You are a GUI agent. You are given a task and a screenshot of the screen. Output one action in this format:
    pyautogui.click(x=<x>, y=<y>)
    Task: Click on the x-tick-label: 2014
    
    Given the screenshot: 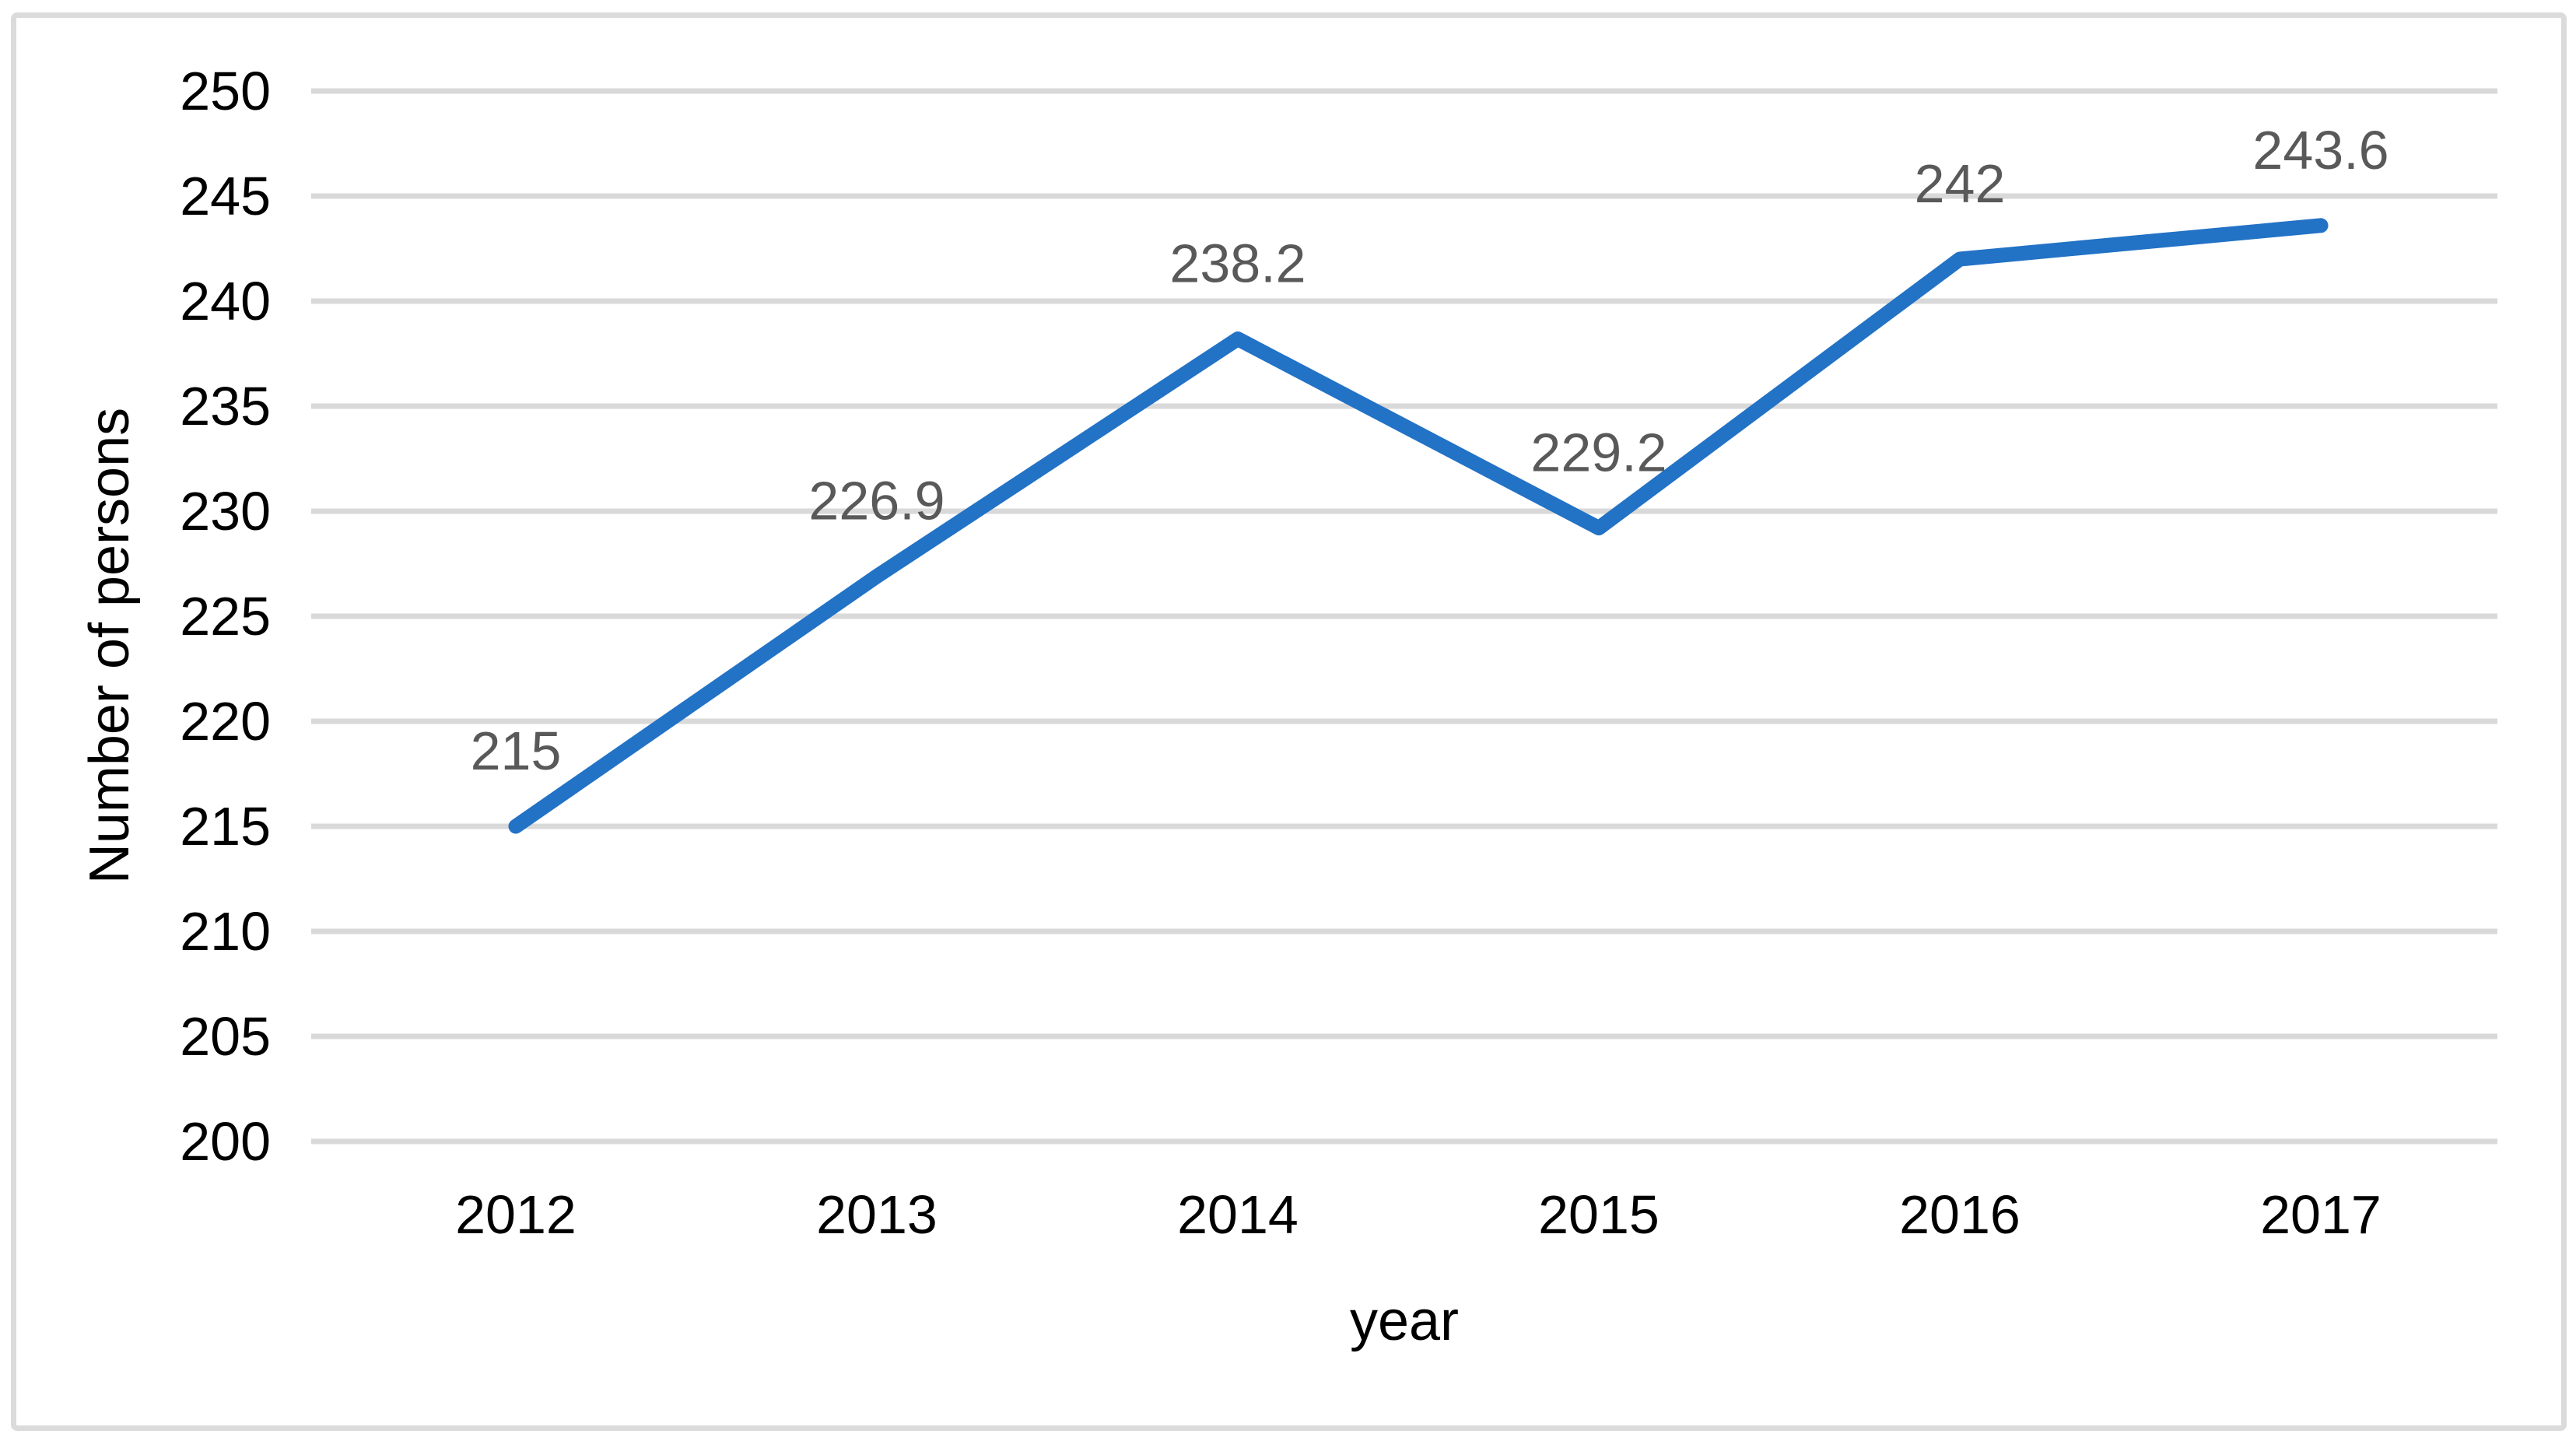 What is the action you would take?
    pyautogui.click(x=1238, y=1214)
    